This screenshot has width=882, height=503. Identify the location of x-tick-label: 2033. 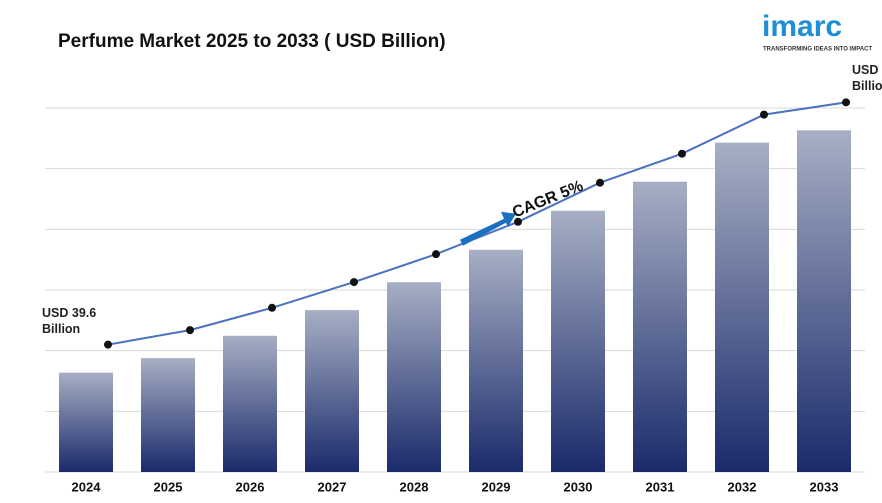
(824, 486).